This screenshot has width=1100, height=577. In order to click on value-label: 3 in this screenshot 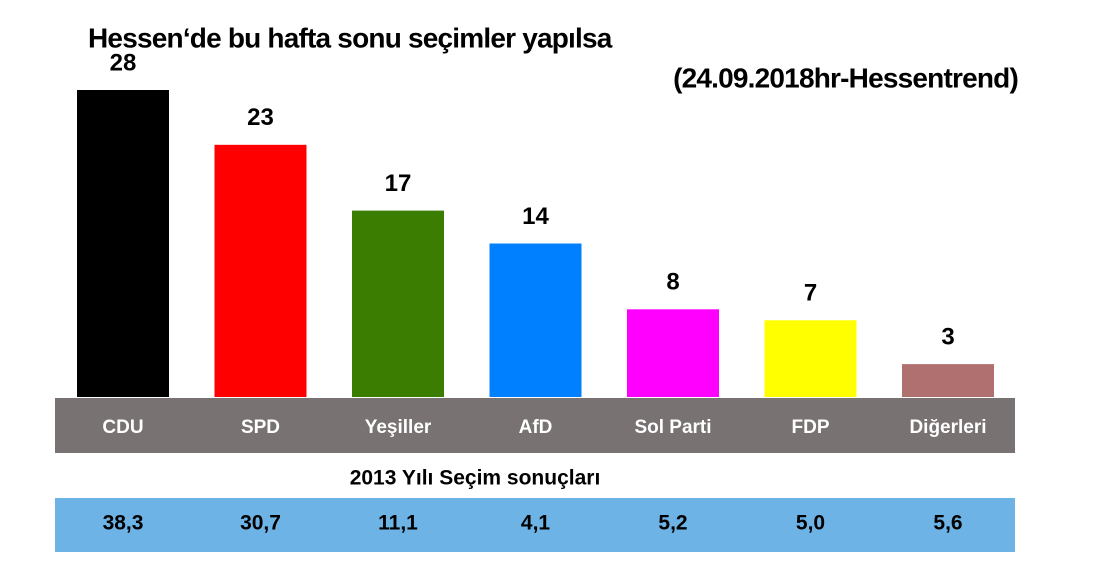, I will do `click(947, 336)`.